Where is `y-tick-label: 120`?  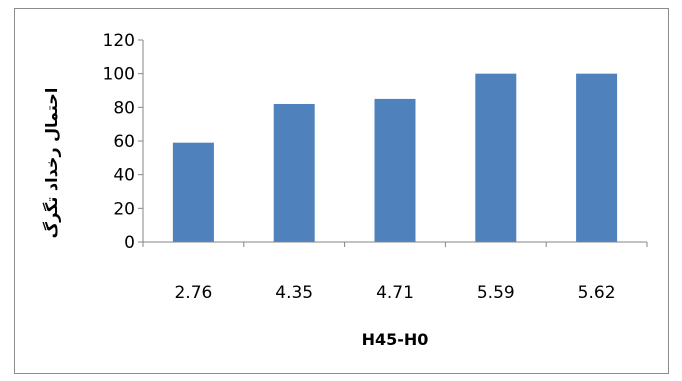
y-tick-label: 120 is located at coordinates (119, 41).